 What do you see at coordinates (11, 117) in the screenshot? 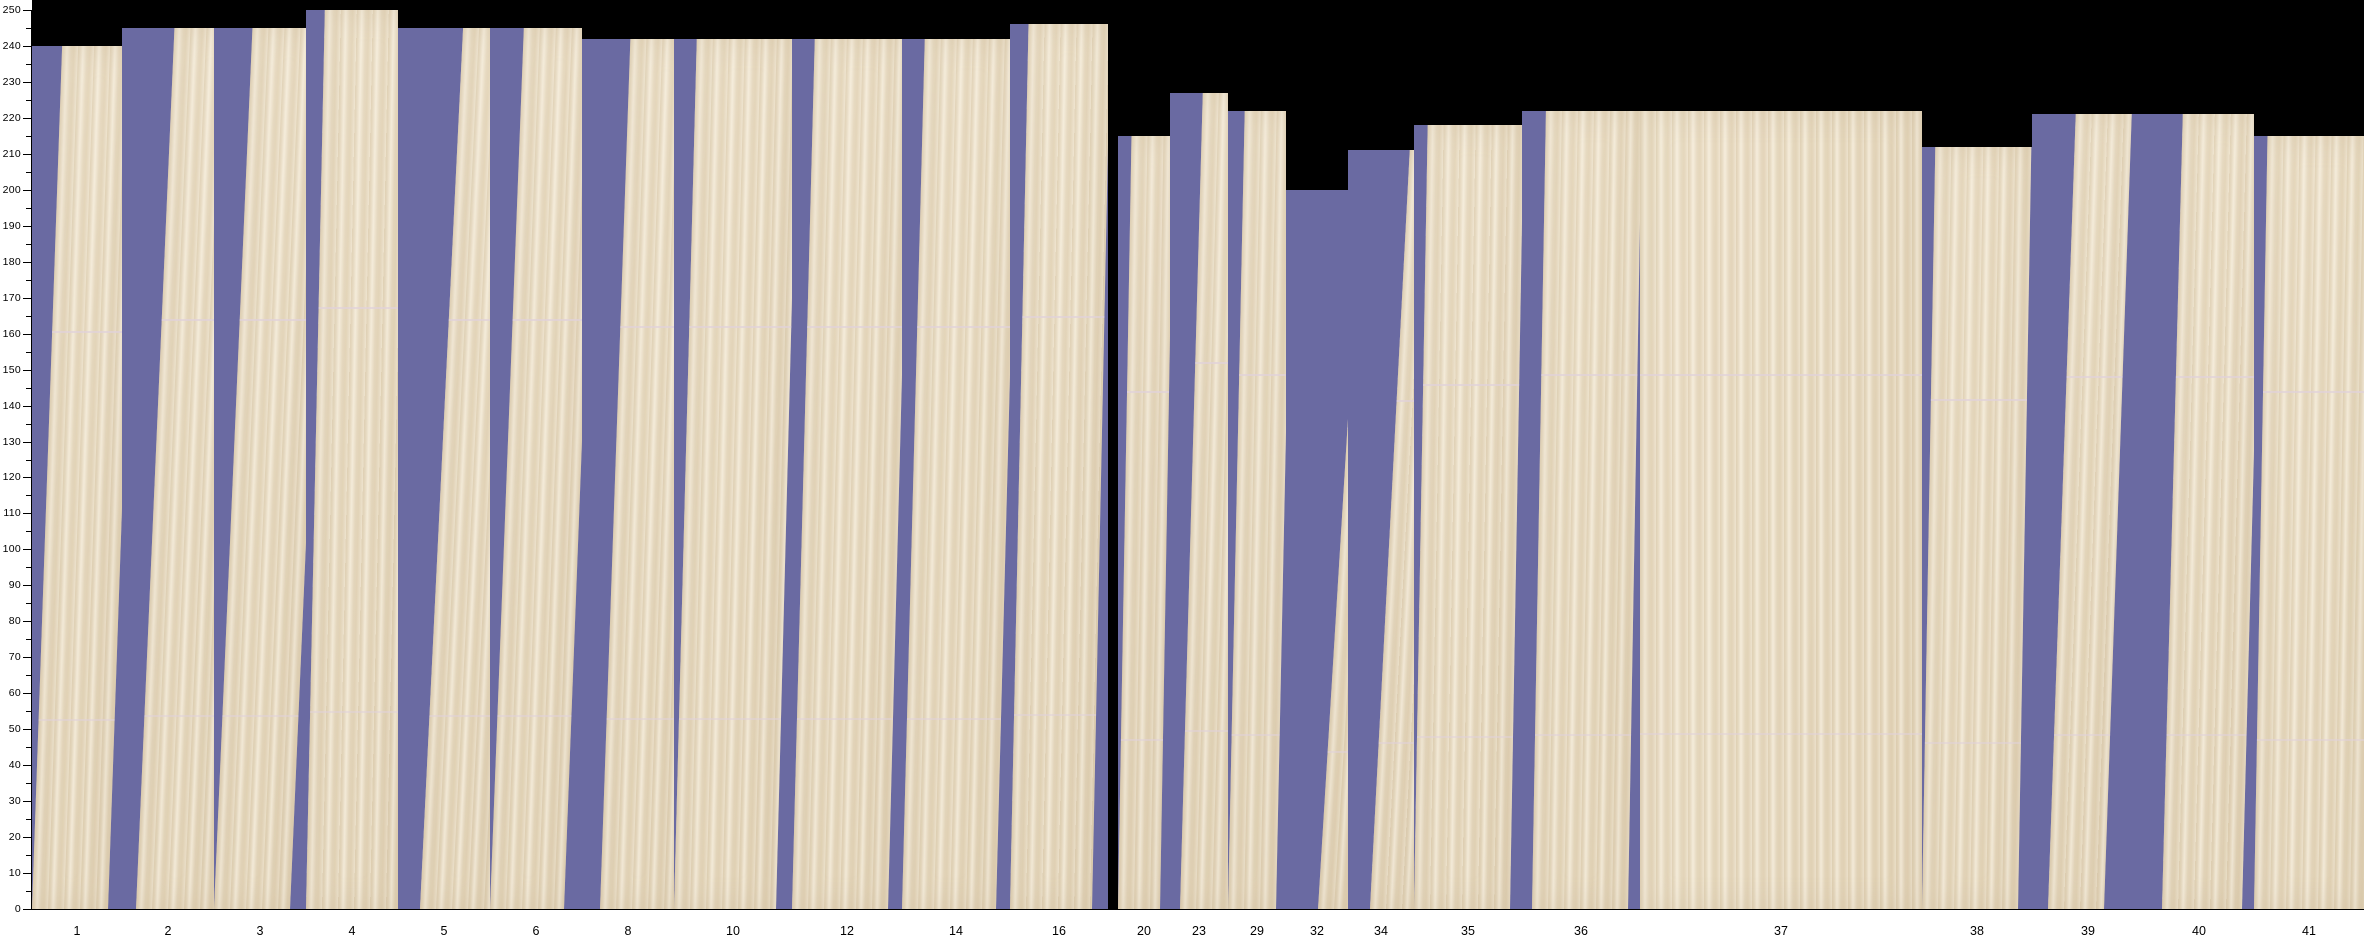
I see `y-tick-label: 220` at bounding box center [11, 117].